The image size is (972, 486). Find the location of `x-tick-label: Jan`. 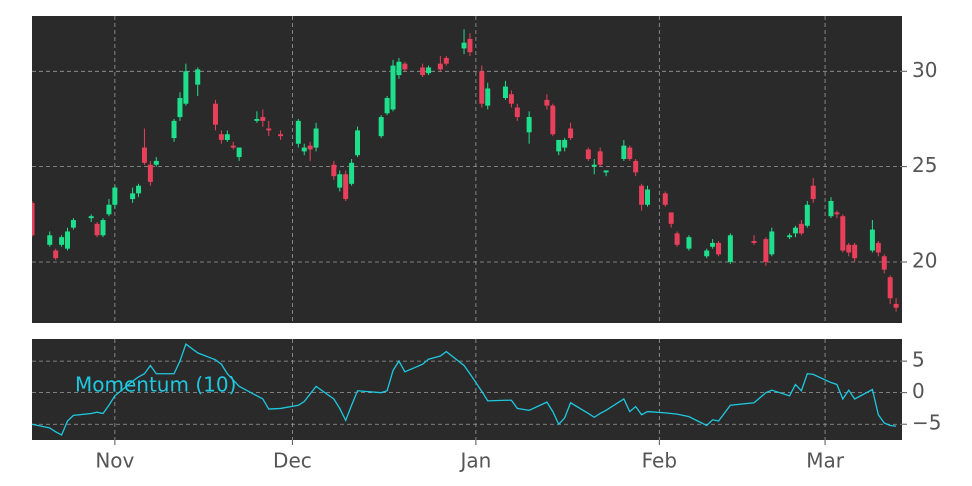

x-tick-label: Jan is located at coordinates (474, 461).